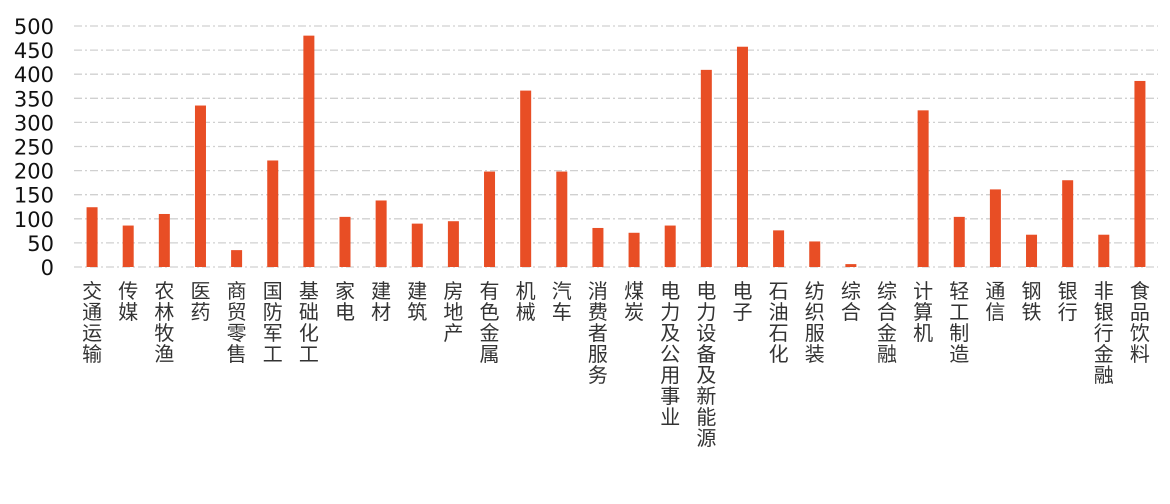 The image size is (1170, 504). What do you see at coordinates (1032, 301) in the screenshot?
I see `x-tick-label: 钢铁` at bounding box center [1032, 301].